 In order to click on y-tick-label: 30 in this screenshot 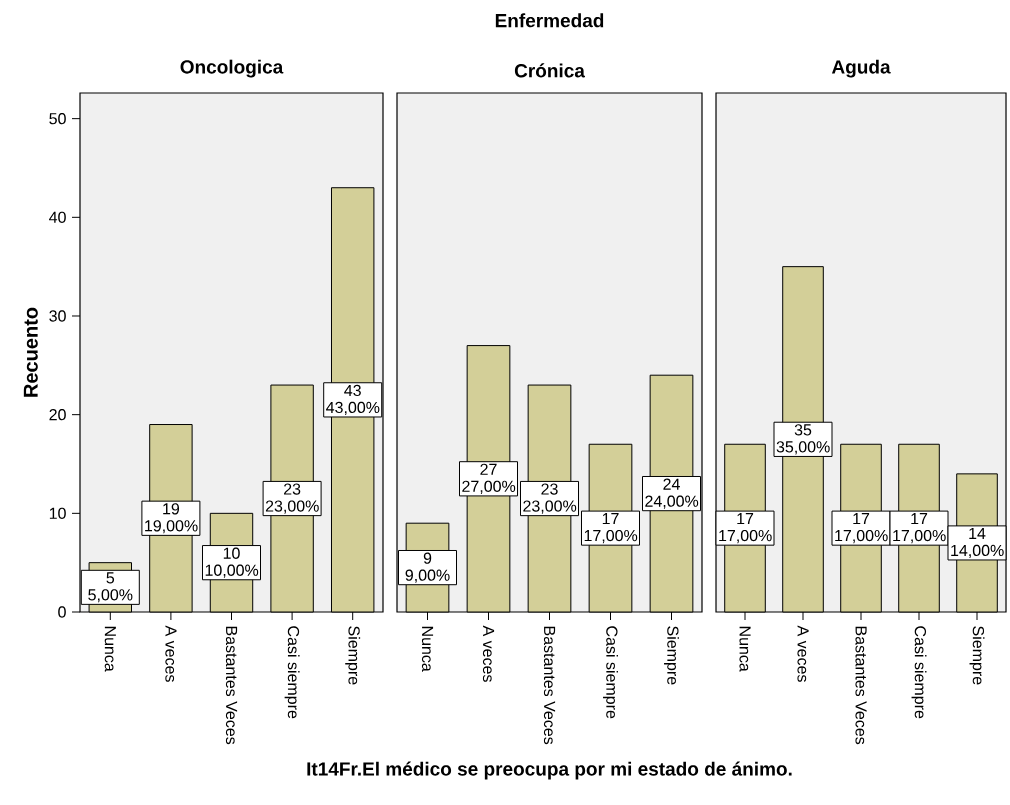, I will do `click(57, 316)`.